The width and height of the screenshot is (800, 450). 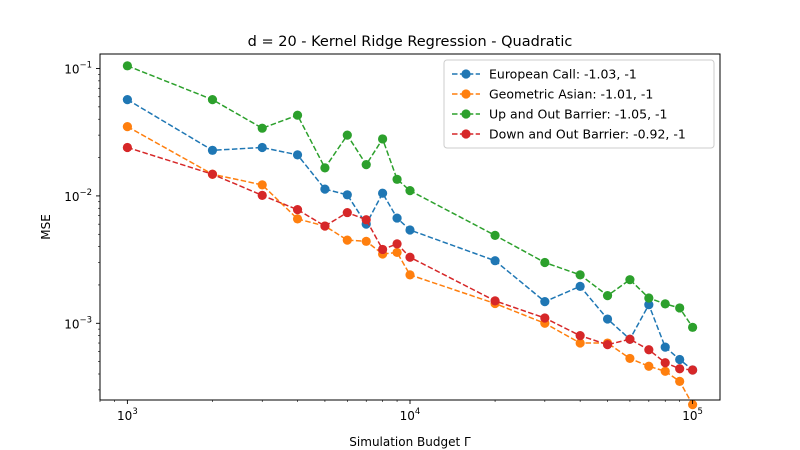 I want to click on legend-box, so click(x=579, y=104).